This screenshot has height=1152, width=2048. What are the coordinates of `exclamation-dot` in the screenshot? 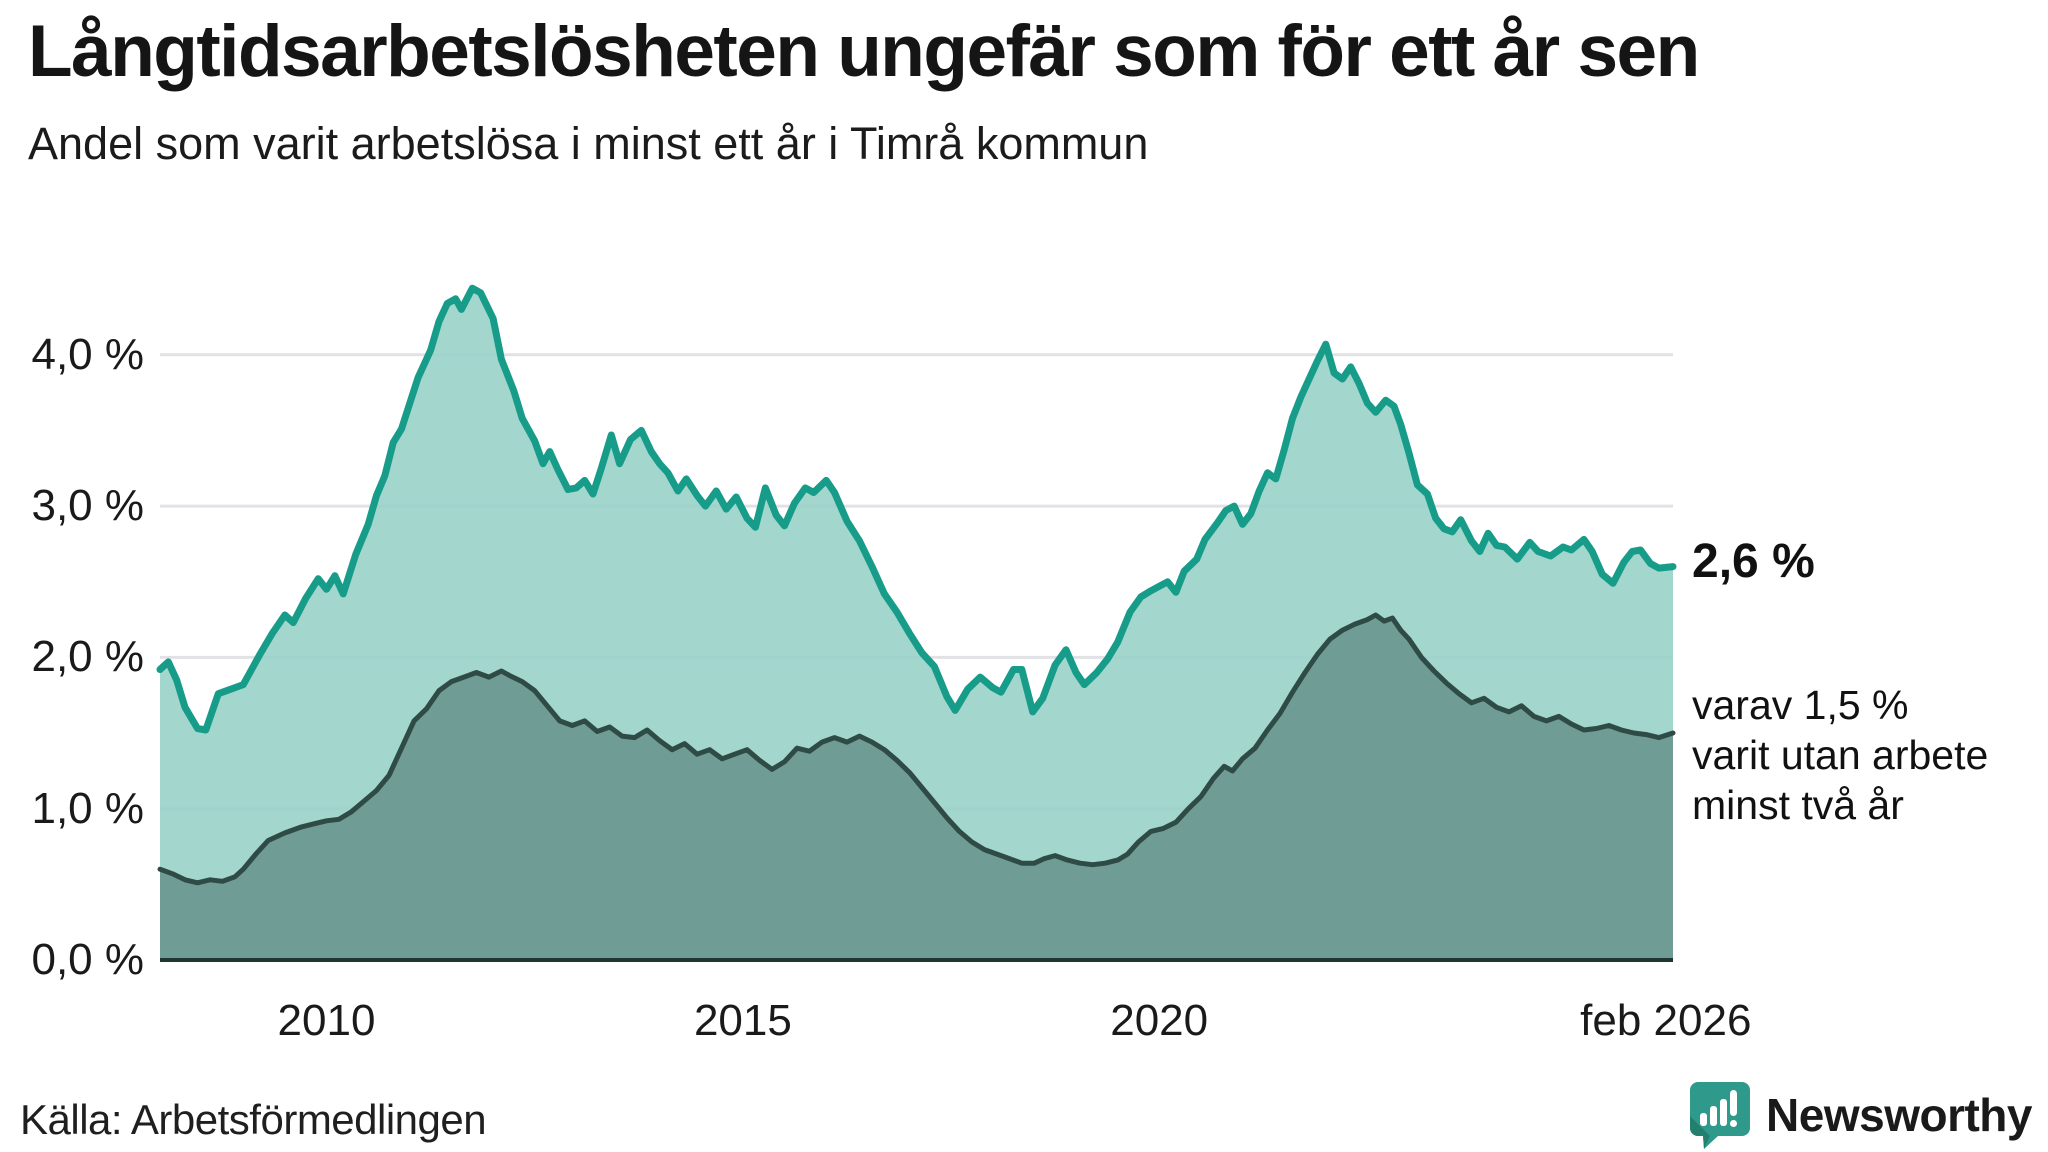 It's located at (1734, 1123).